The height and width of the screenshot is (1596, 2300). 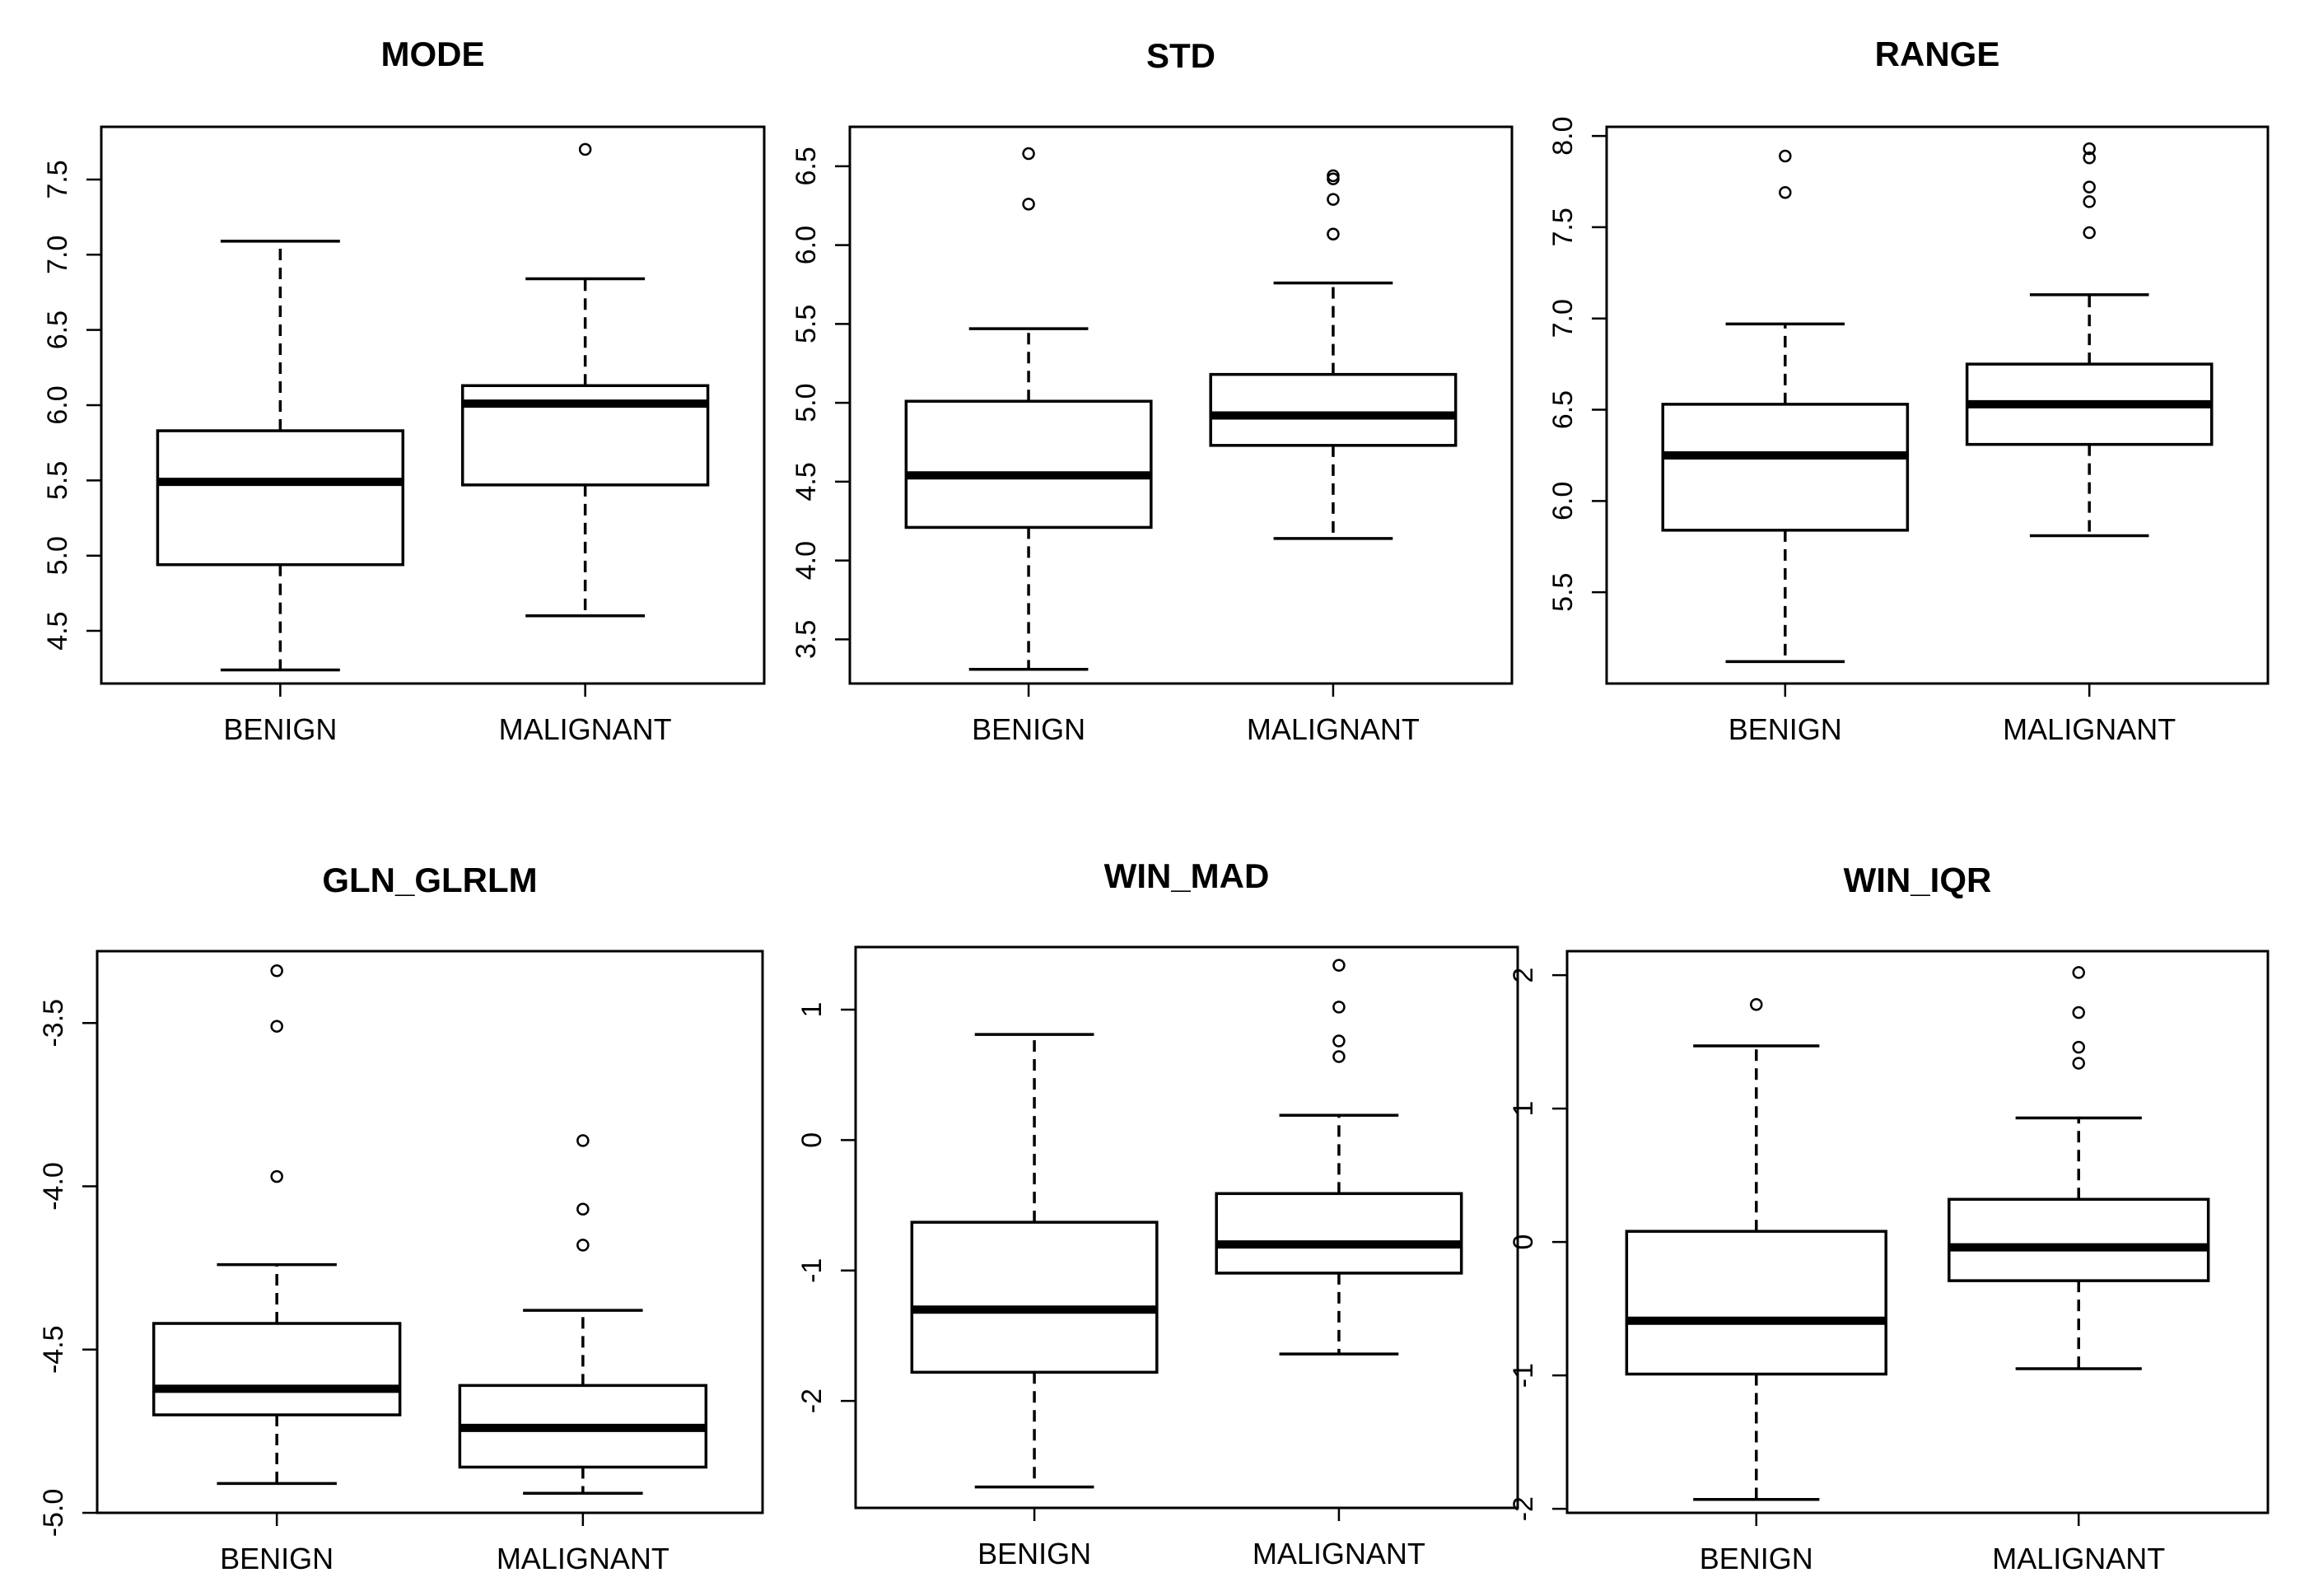 What do you see at coordinates (54, 1186) in the screenshot?
I see `y-tick-label: -4.0` at bounding box center [54, 1186].